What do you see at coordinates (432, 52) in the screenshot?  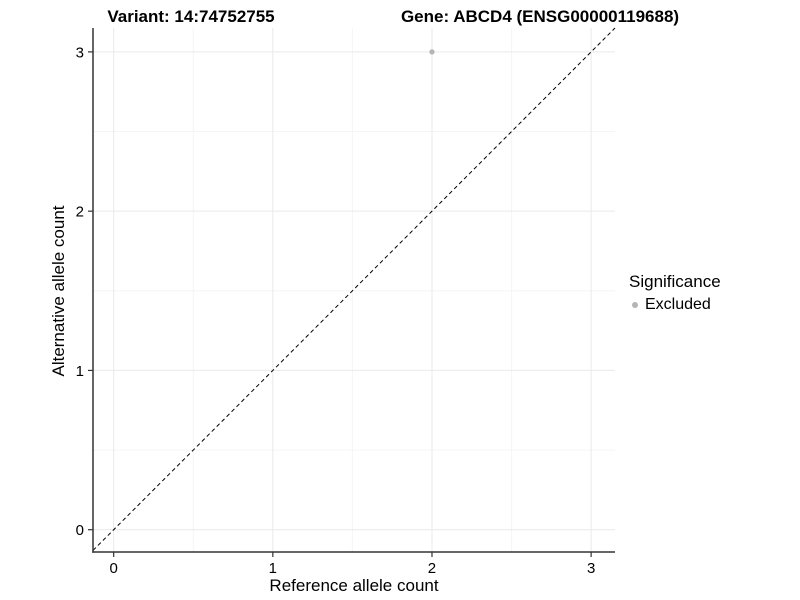 I see `data-point` at bounding box center [432, 52].